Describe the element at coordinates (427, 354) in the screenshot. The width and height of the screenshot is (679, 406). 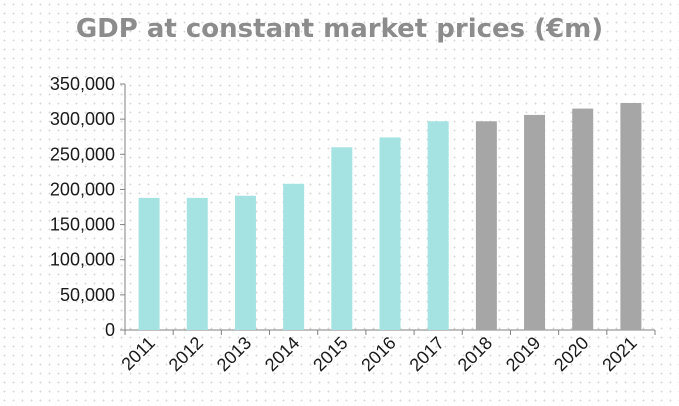
I see `x-tick-label: 2017` at that location.